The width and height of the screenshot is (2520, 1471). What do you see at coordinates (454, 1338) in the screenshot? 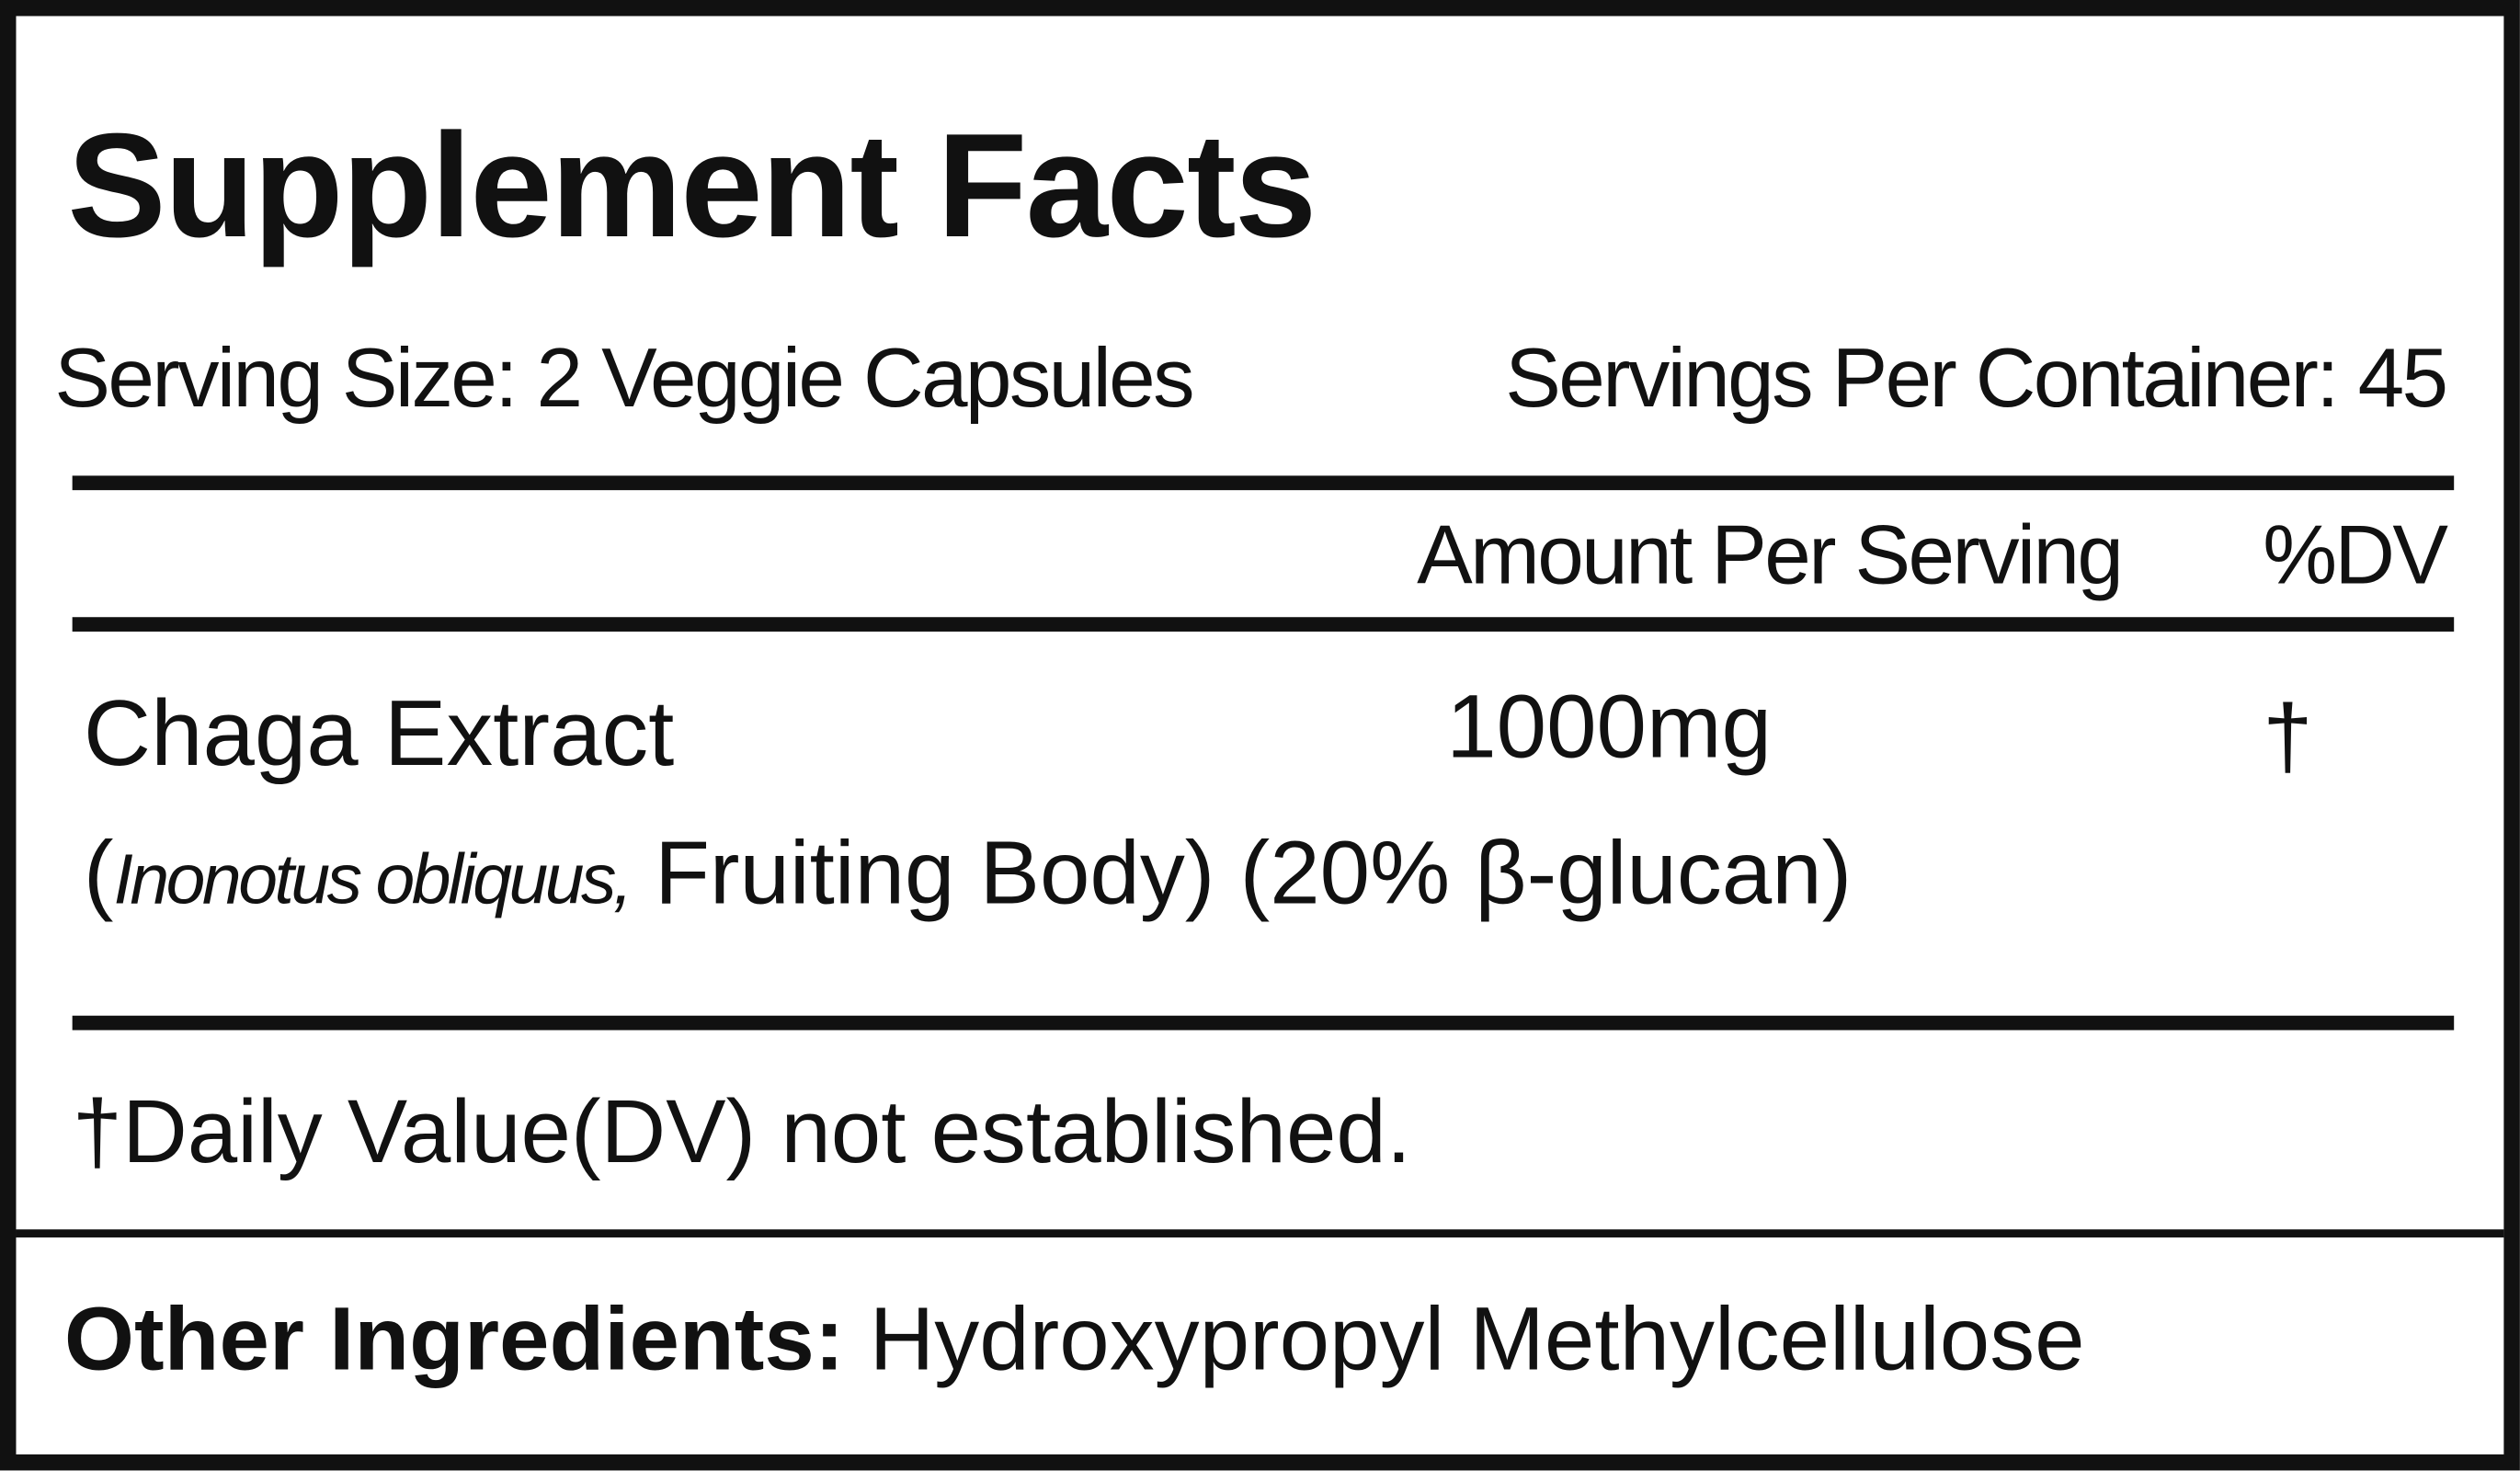
I see `other-ingredients-label: Other Ingredients:` at bounding box center [454, 1338].